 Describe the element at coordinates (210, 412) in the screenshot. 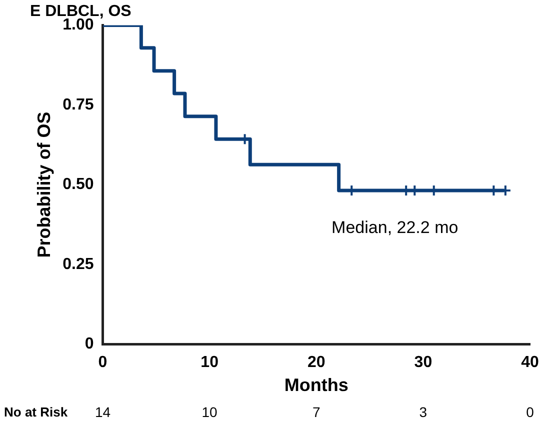

I see `text: 10` at that location.